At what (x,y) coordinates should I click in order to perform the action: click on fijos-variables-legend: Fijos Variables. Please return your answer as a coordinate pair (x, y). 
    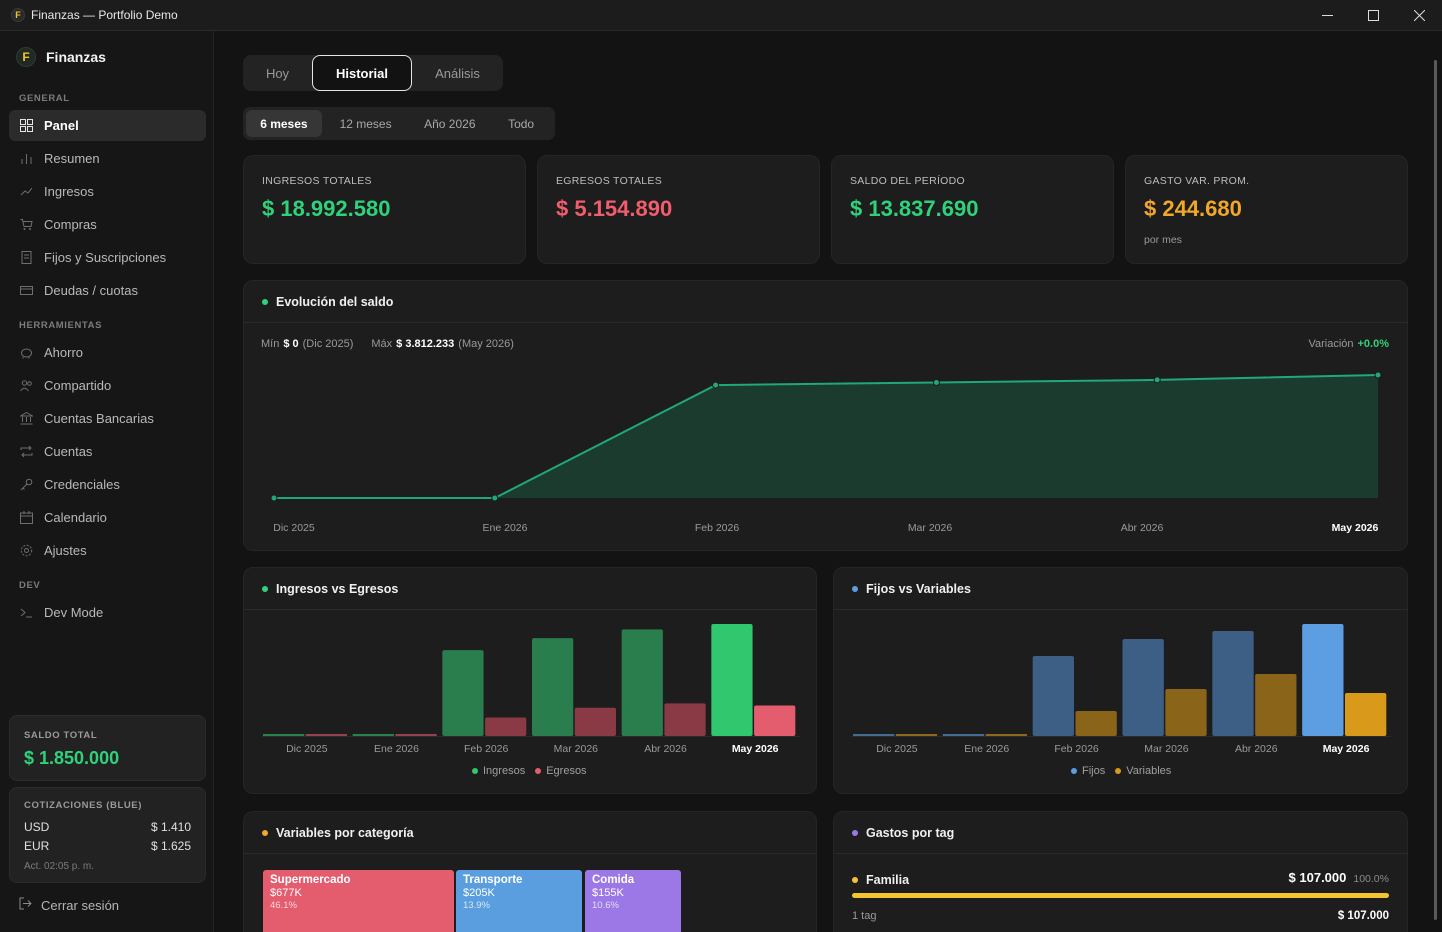
    Looking at the image, I should click on (1121, 771).